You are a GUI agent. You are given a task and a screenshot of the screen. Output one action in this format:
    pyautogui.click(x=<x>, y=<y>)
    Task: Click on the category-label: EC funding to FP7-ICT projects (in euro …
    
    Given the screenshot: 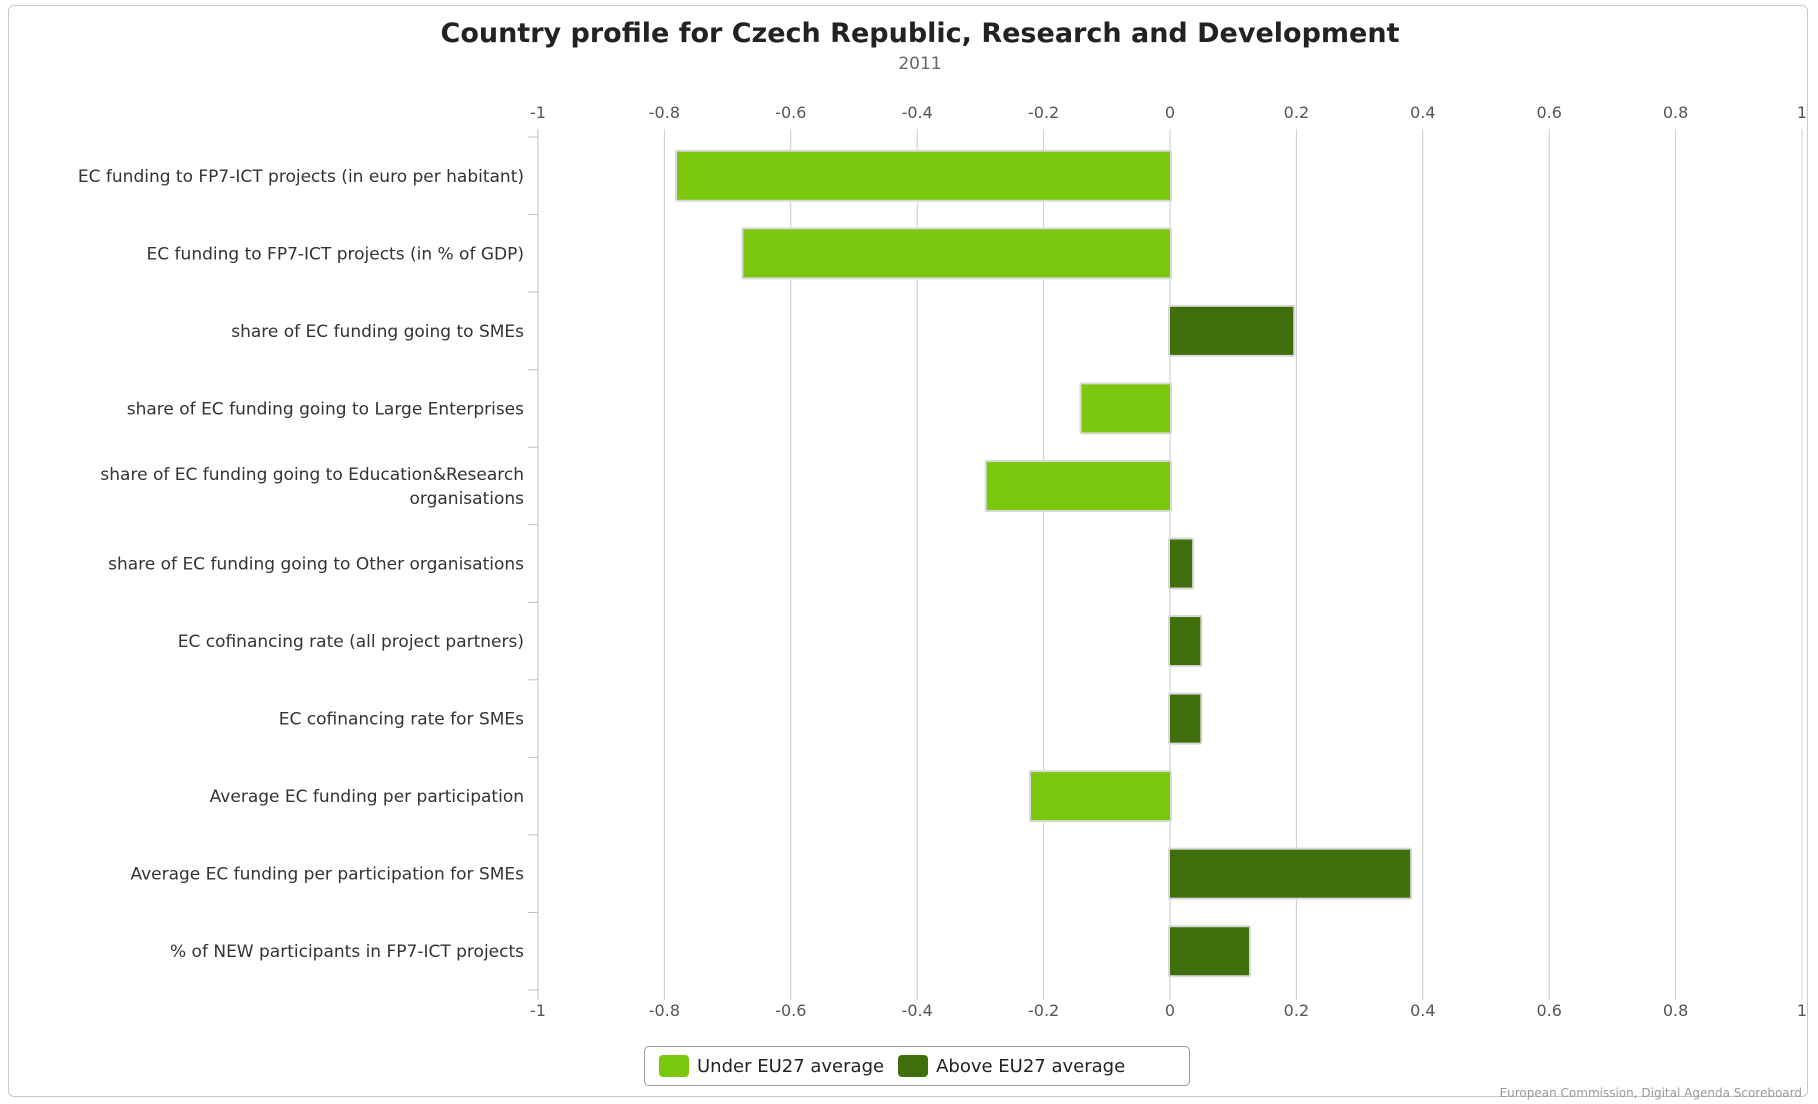 What is the action you would take?
    pyautogui.click(x=301, y=177)
    